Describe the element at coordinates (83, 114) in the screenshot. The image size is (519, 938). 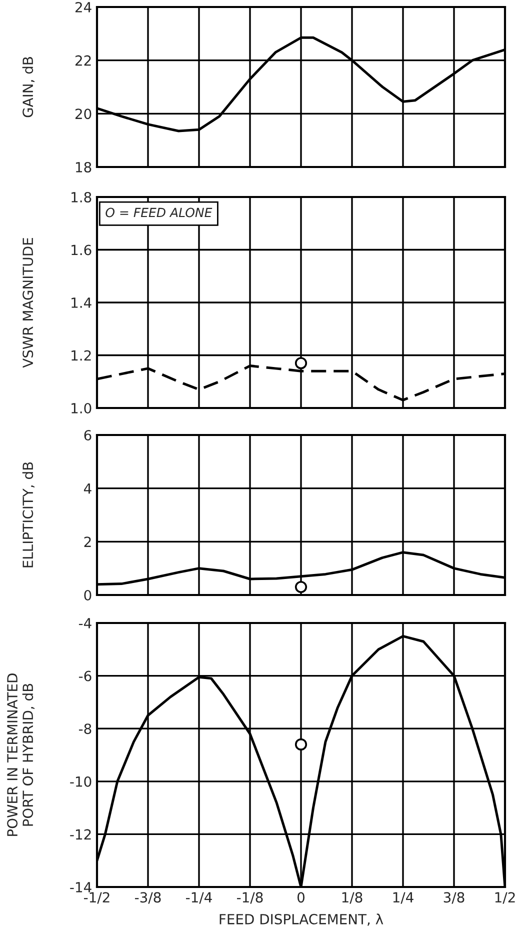
I see `y-tick-label: 20` at that location.